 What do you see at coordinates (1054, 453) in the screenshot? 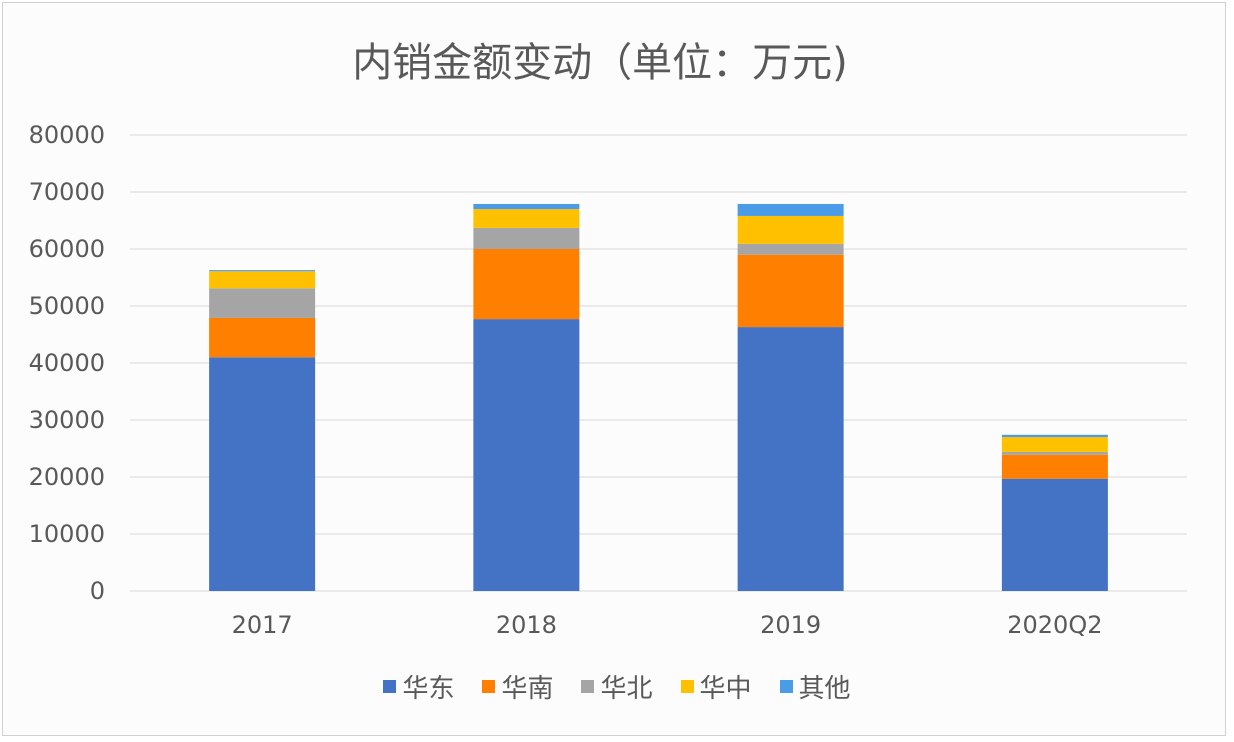
I see `bar-segment-华北-2020Q2` at bounding box center [1054, 453].